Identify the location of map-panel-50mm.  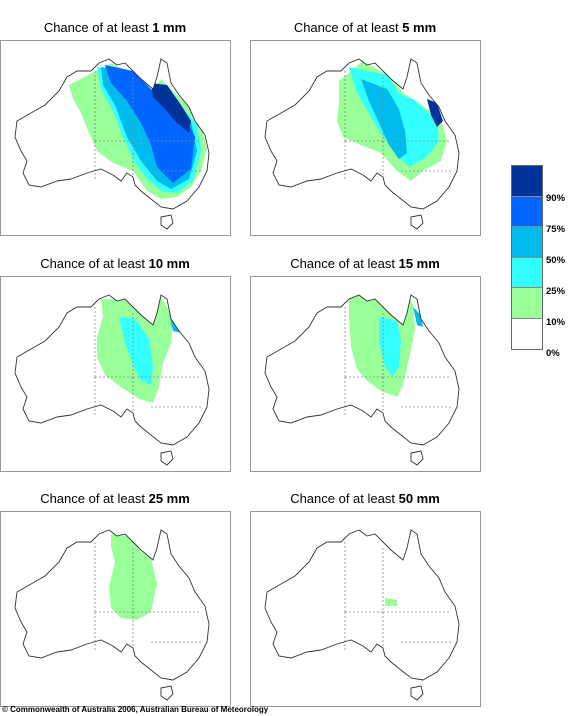
(365, 609).